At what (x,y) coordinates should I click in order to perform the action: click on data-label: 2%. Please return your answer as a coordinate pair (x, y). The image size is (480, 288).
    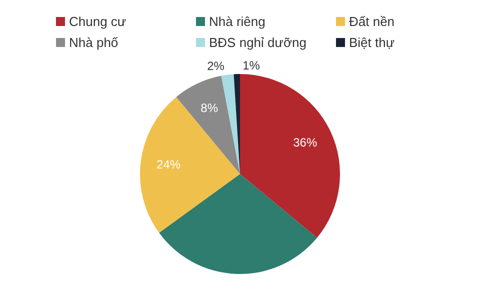
    Looking at the image, I should click on (216, 66).